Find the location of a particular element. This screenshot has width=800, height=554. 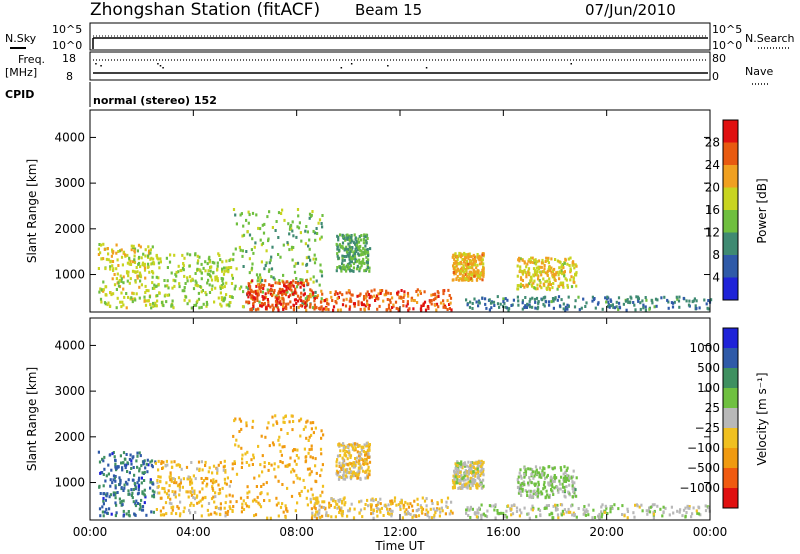

colorbar-label-0-1: 8 is located at coordinates (716, 255).